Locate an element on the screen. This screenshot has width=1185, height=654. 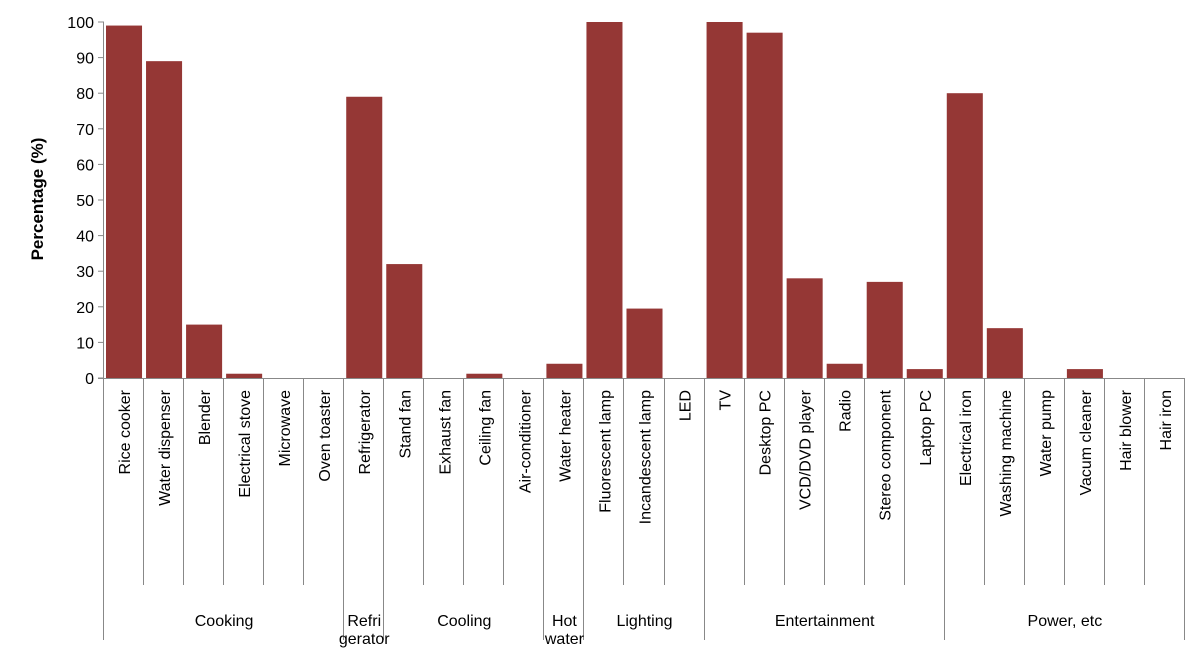
y-tick-label: 50 is located at coordinates (85, 201).